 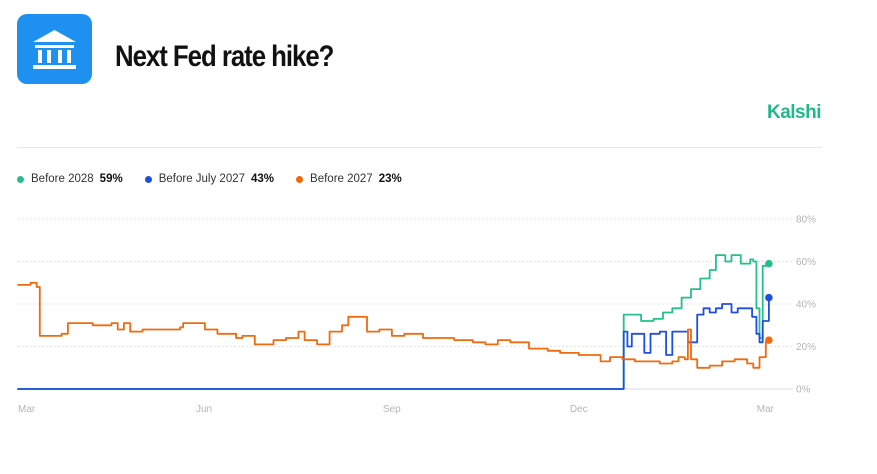 I want to click on legend-item-before-july-2027: Before July 2027 43%, so click(x=209, y=179).